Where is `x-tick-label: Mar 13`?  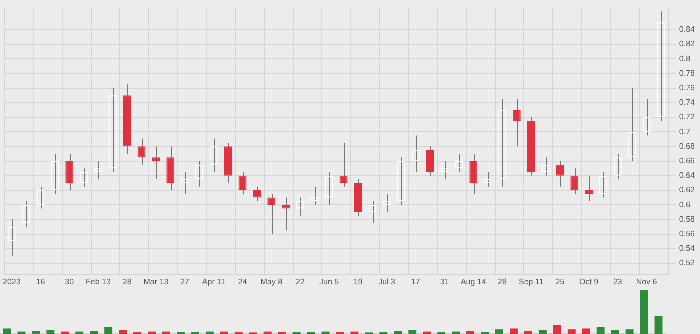 x-tick-label: Mar 13 is located at coordinates (157, 281).